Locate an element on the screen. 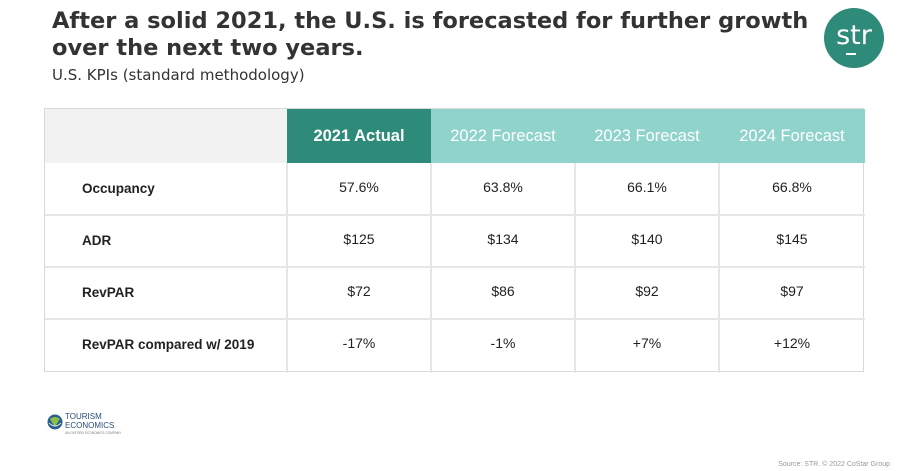 This screenshot has width=920, height=471. table-cell: $97 is located at coordinates (792, 291).